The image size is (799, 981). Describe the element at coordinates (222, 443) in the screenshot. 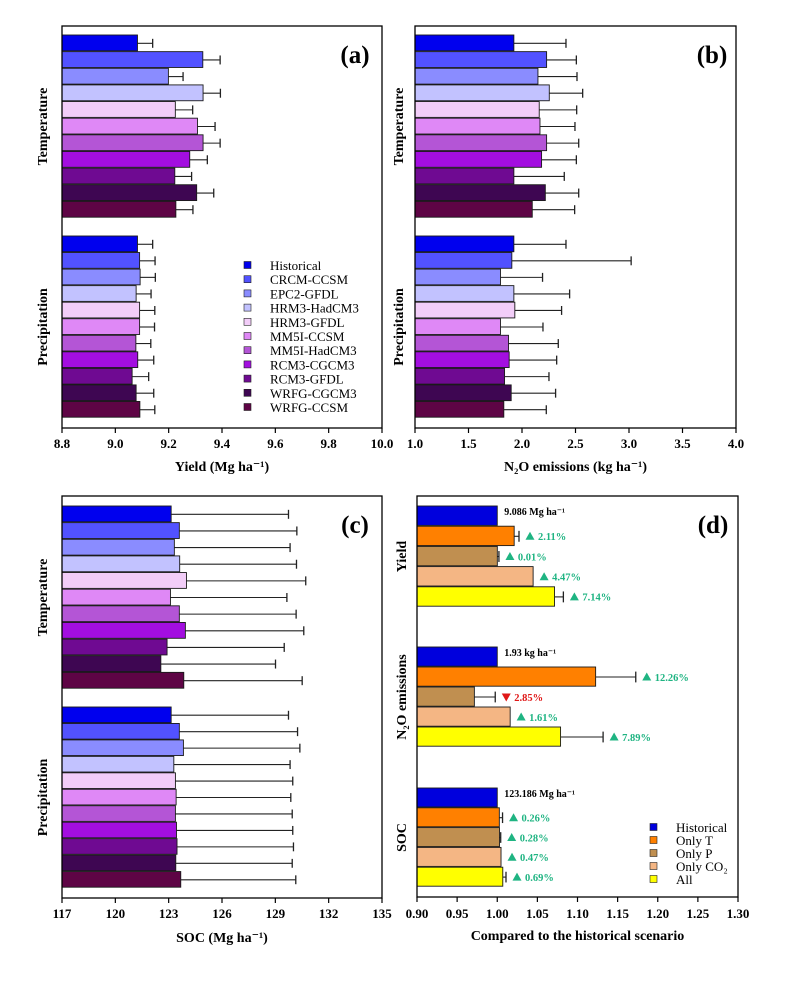

I see `x-tick-label: 9.4` at that location.